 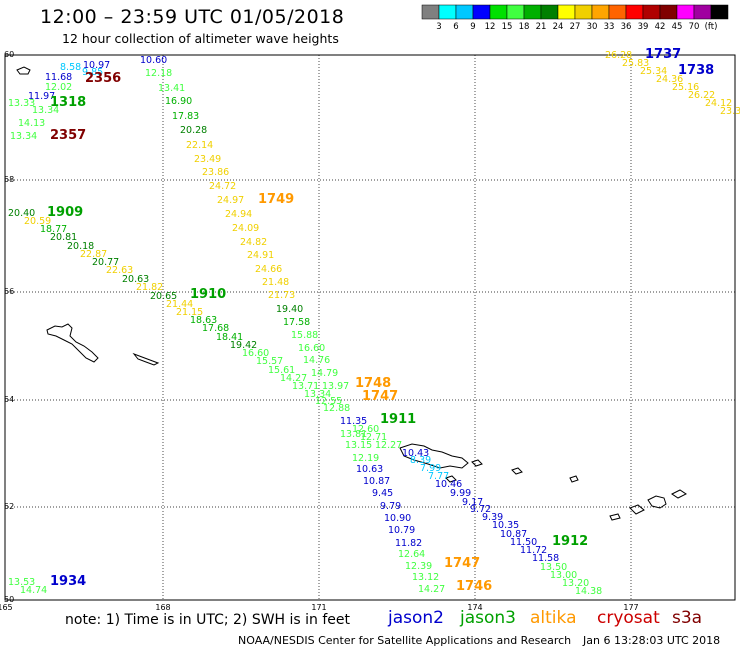 What do you see at coordinates (269, 361) in the screenshot?
I see `wave-height-label: 15.57` at bounding box center [269, 361].